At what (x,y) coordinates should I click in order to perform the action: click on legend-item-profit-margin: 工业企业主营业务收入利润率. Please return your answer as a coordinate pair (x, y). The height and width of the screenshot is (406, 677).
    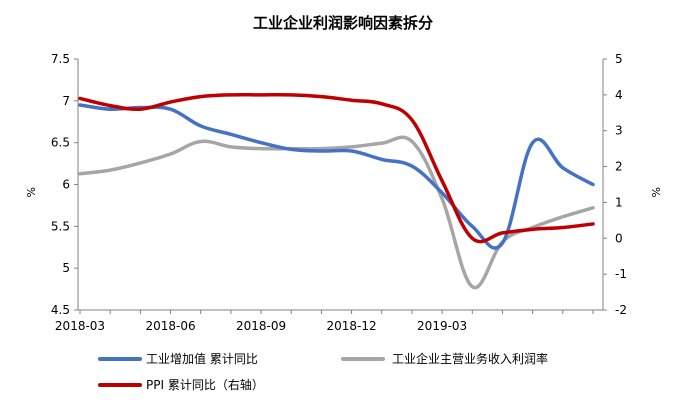
    Looking at the image, I should click on (444, 358).